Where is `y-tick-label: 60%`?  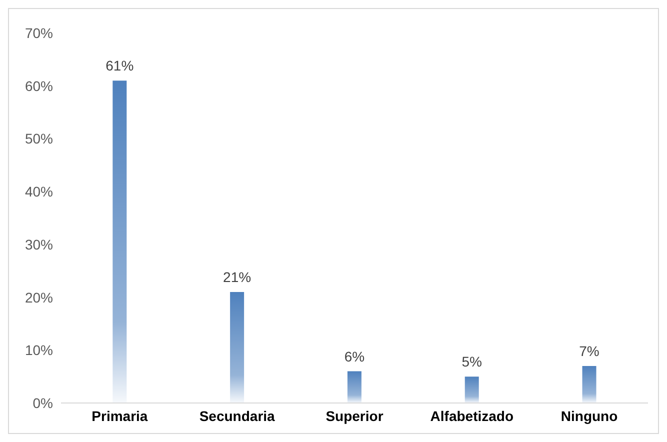 y-tick-label: 60% is located at coordinates (38, 86).